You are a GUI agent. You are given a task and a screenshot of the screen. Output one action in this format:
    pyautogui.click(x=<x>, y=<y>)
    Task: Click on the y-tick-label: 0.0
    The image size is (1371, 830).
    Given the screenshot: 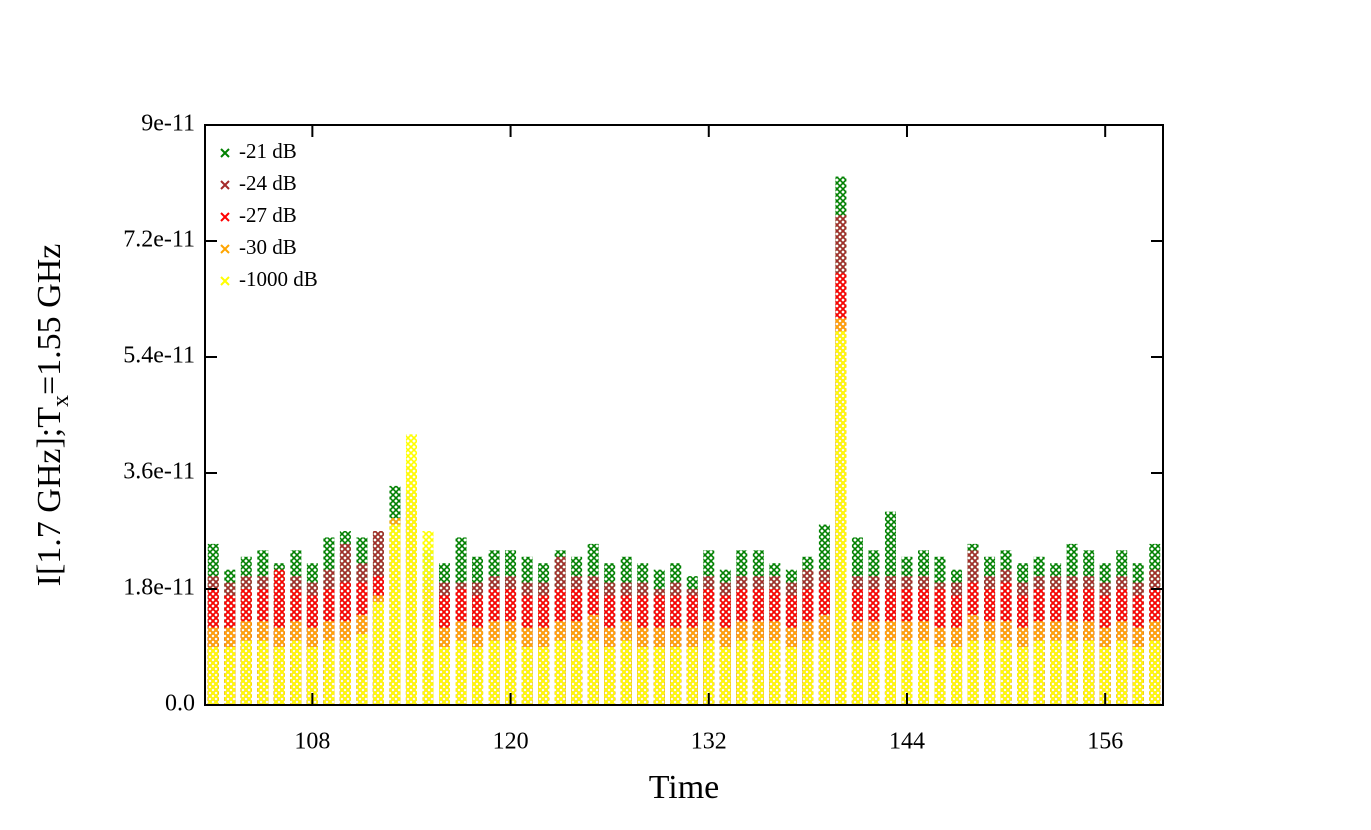 What is the action you would take?
    pyautogui.click(x=180, y=704)
    